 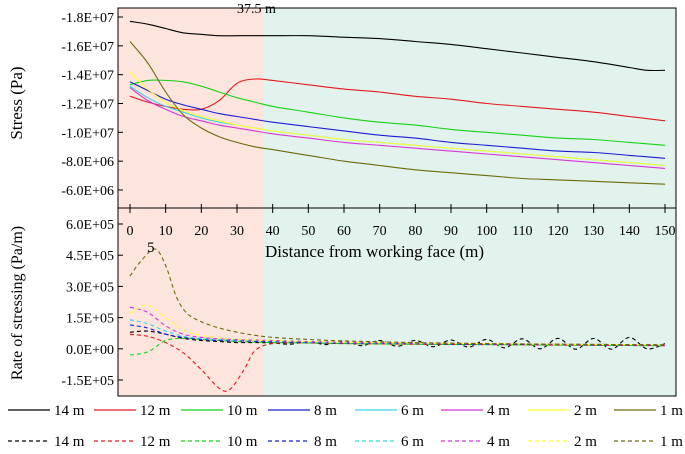 What do you see at coordinates (90, 350) in the screenshot?
I see `rate-y-tick-label: 0.0E+00` at bounding box center [90, 350].